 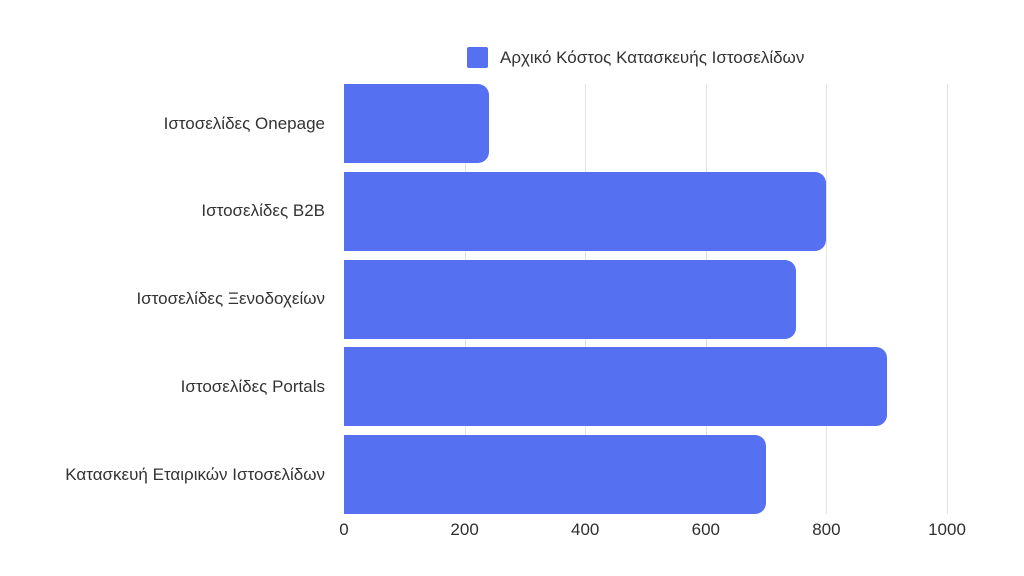 What do you see at coordinates (585, 529) in the screenshot?
I see `x-tick-label: 400` at bounding box center [585, 529].